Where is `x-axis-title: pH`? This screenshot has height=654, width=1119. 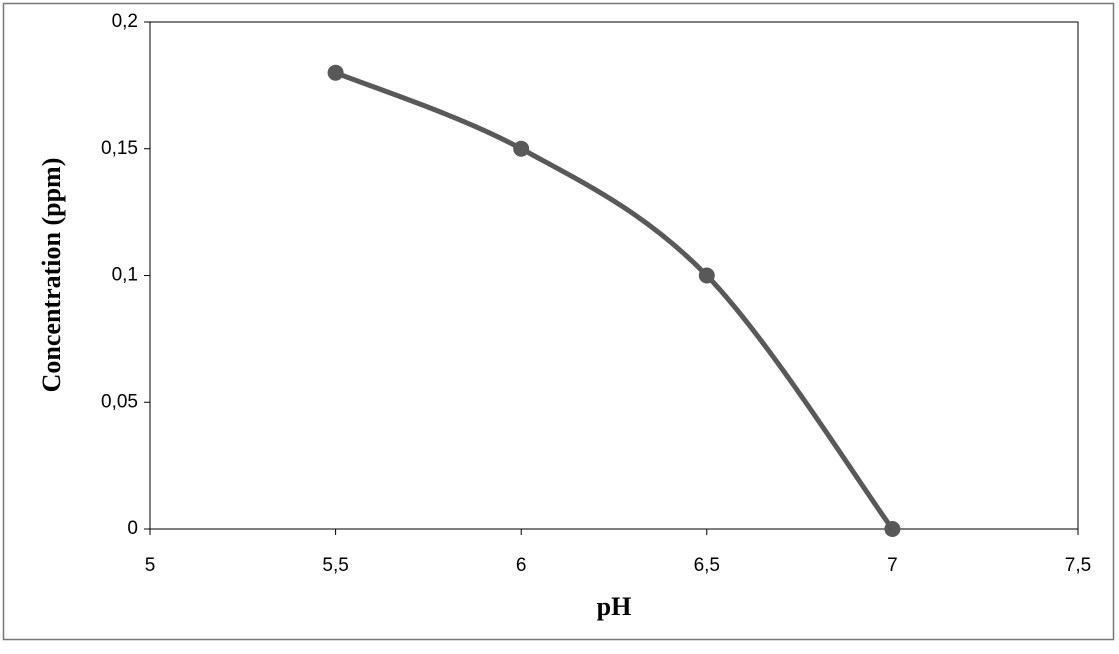 x-axis-title: pH is located at coordinates (614, 606).